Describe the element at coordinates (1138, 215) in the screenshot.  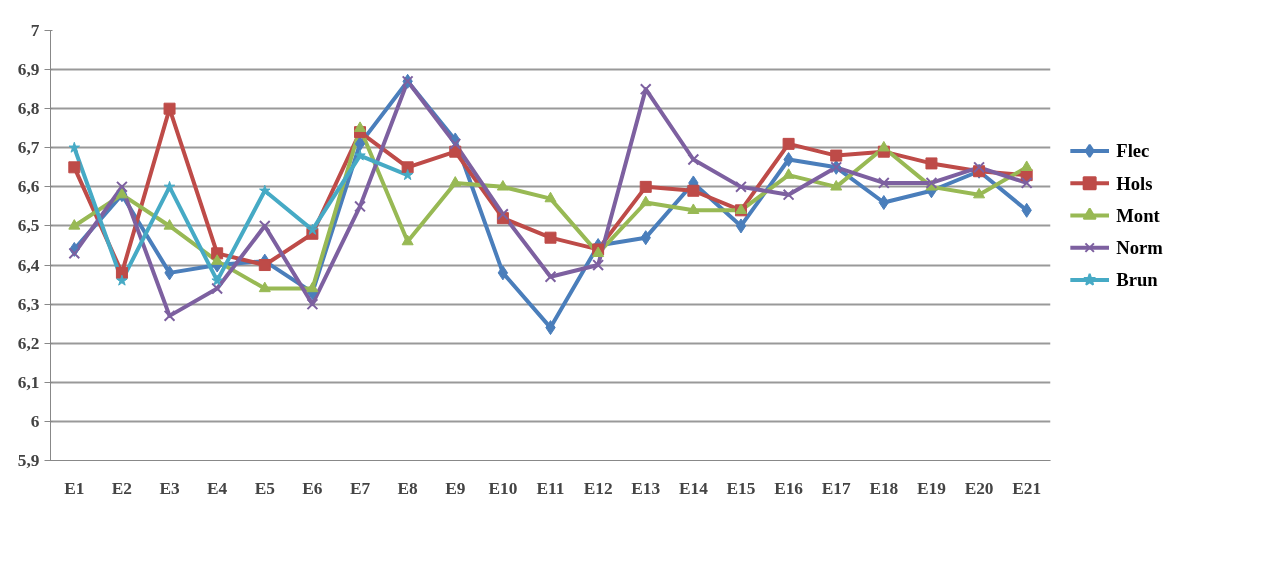
I see `legend-label: Mont` at that location.